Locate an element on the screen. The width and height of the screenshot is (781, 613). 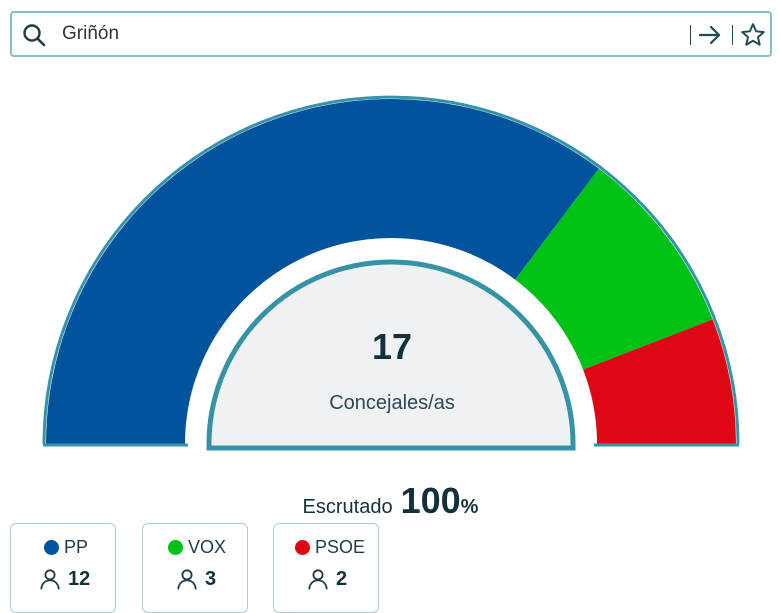
search-input is located at coordinates (362, 34).